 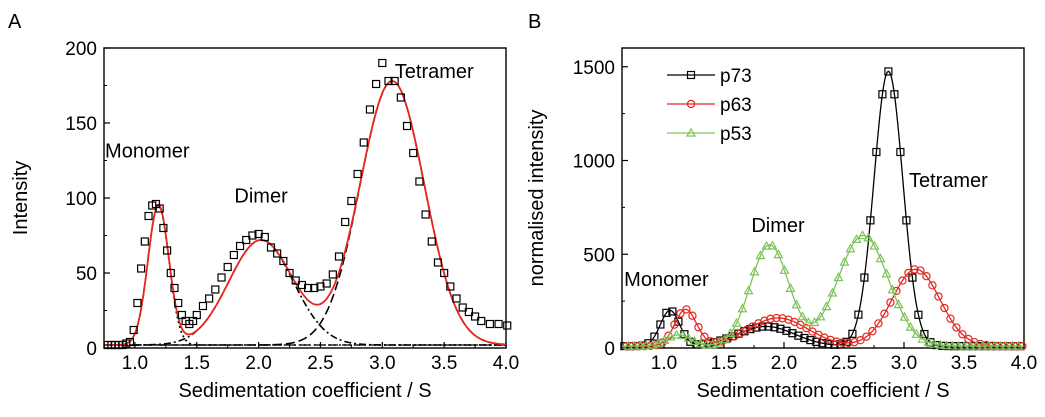 What do you see at coordinates (197, 363) in the screenshot?
I see `x-tick-label: 1.5` at bounding box center [197, 363].